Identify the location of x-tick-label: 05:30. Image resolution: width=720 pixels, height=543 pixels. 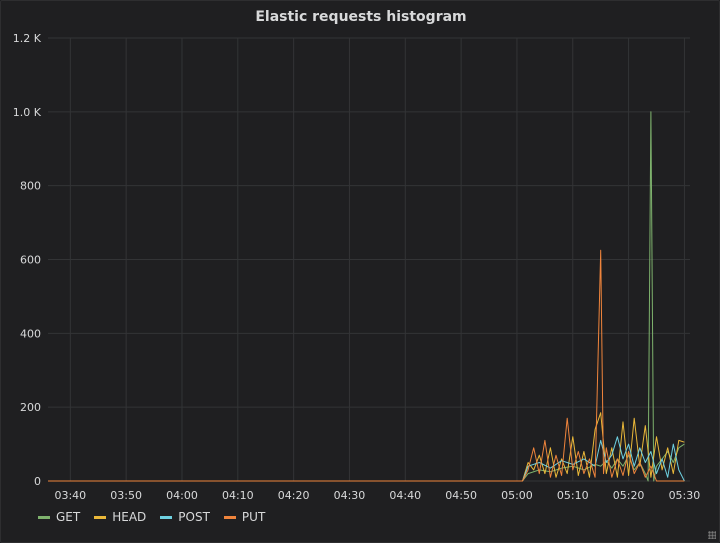
(685, 495).